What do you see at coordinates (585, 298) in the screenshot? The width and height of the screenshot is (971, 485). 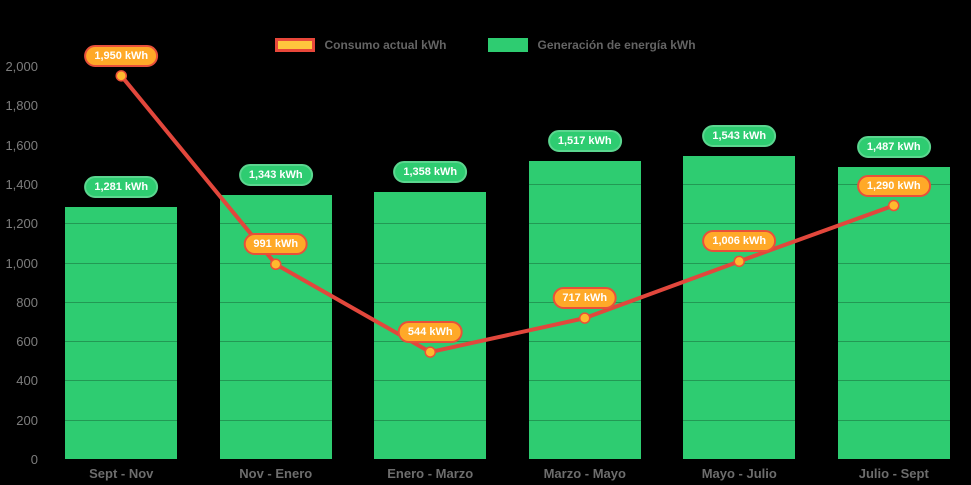 I see `line-value-badge: 717 kWh` at bounding box center [585, 298].